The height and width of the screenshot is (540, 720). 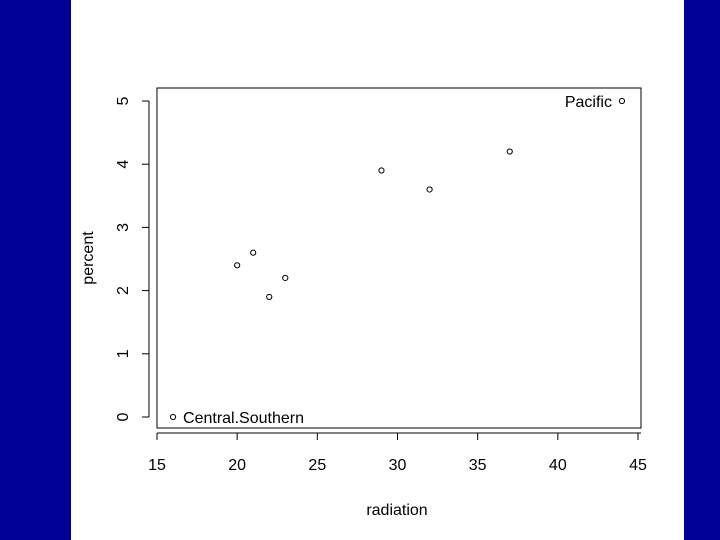 I want to click on y-ticks: 0 1 2 3 4 5, so click(x=132, y=258).